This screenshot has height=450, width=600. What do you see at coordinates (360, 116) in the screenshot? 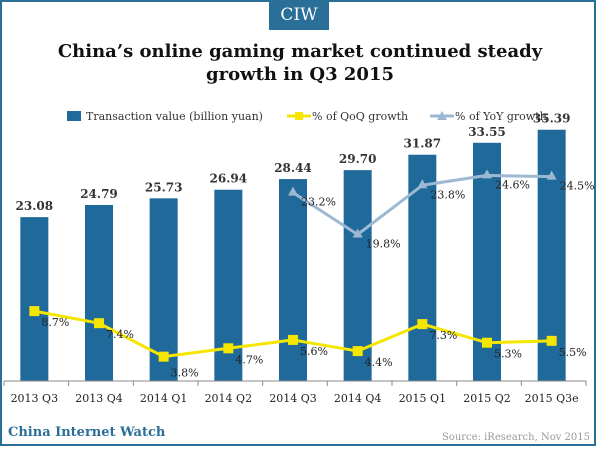
I see `legend-label-qoq: % of QoQ growth` at bounding box center [360, 116].